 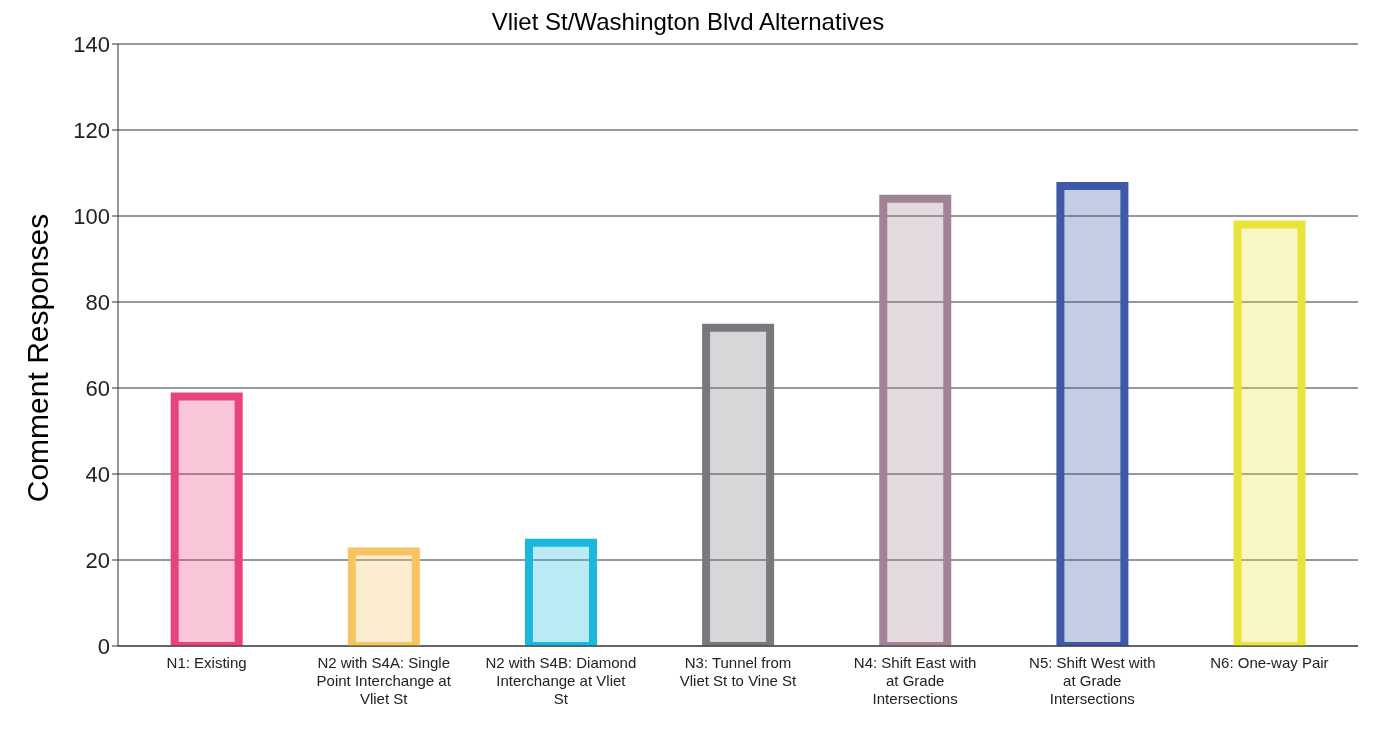 What do you see at coordinates (561, 680) in the screenshot?
I see `x-tick-label: N2 with S4B: Diamond Interchange at Vliet St` at bounding box center [561, 680].